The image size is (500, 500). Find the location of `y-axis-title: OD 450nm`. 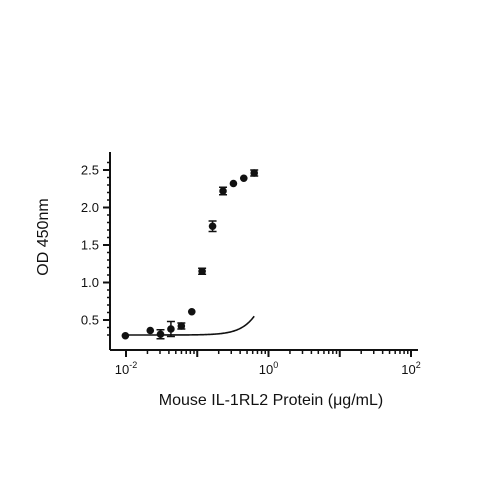

y-axis-title: OD 450nm is located at coordinates (43, 236).